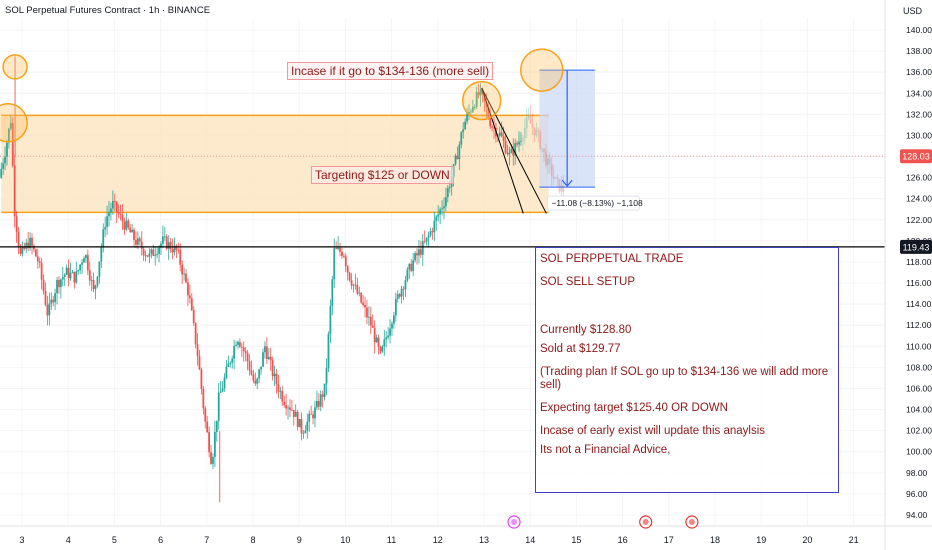 This screenshot has height=550, width=932. I want to click on price-tick-label: 132.00, so click(919, 114).